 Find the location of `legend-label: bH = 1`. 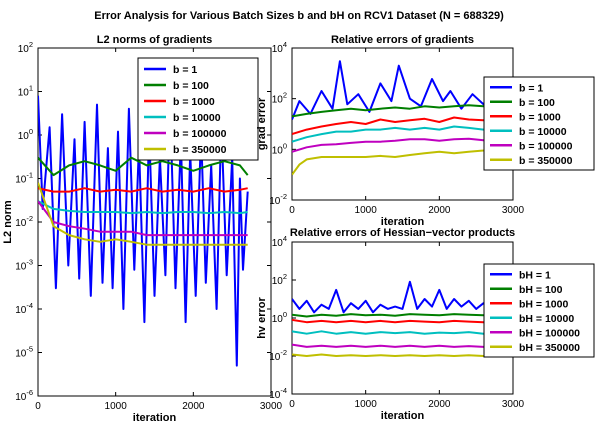

legend-label: bH = 1 is located at coordinates (535, 275).